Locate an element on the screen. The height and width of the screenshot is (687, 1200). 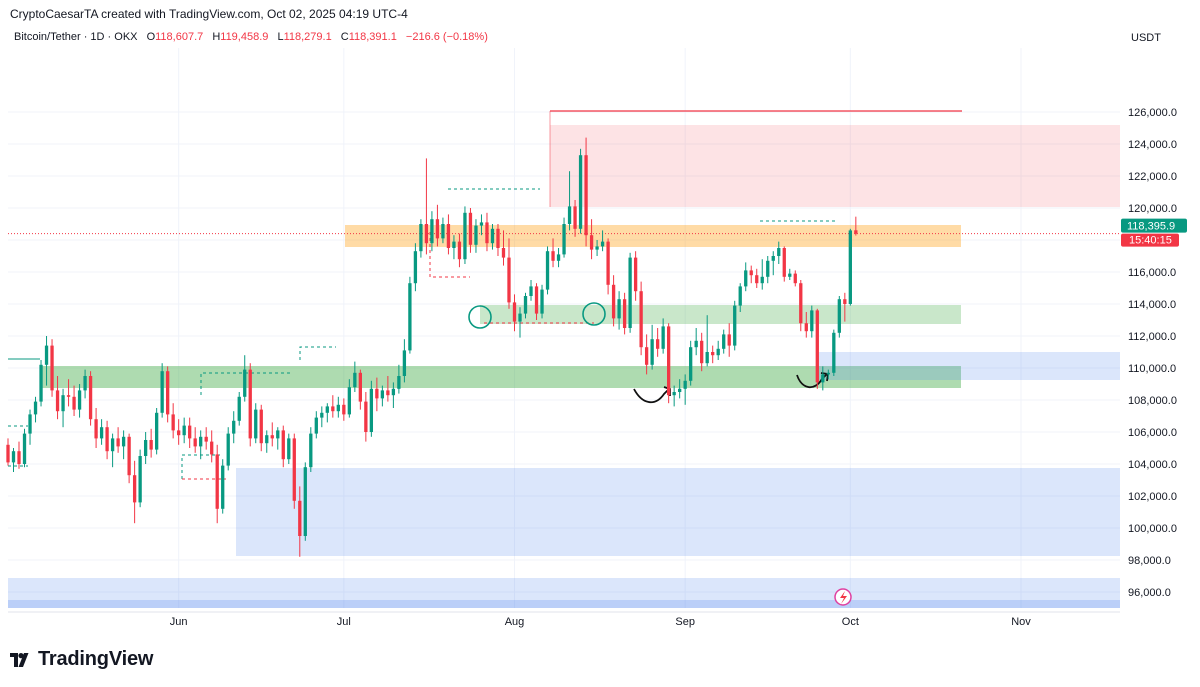
tradingview-logo: TradingView is located at coordinates (81, 659).